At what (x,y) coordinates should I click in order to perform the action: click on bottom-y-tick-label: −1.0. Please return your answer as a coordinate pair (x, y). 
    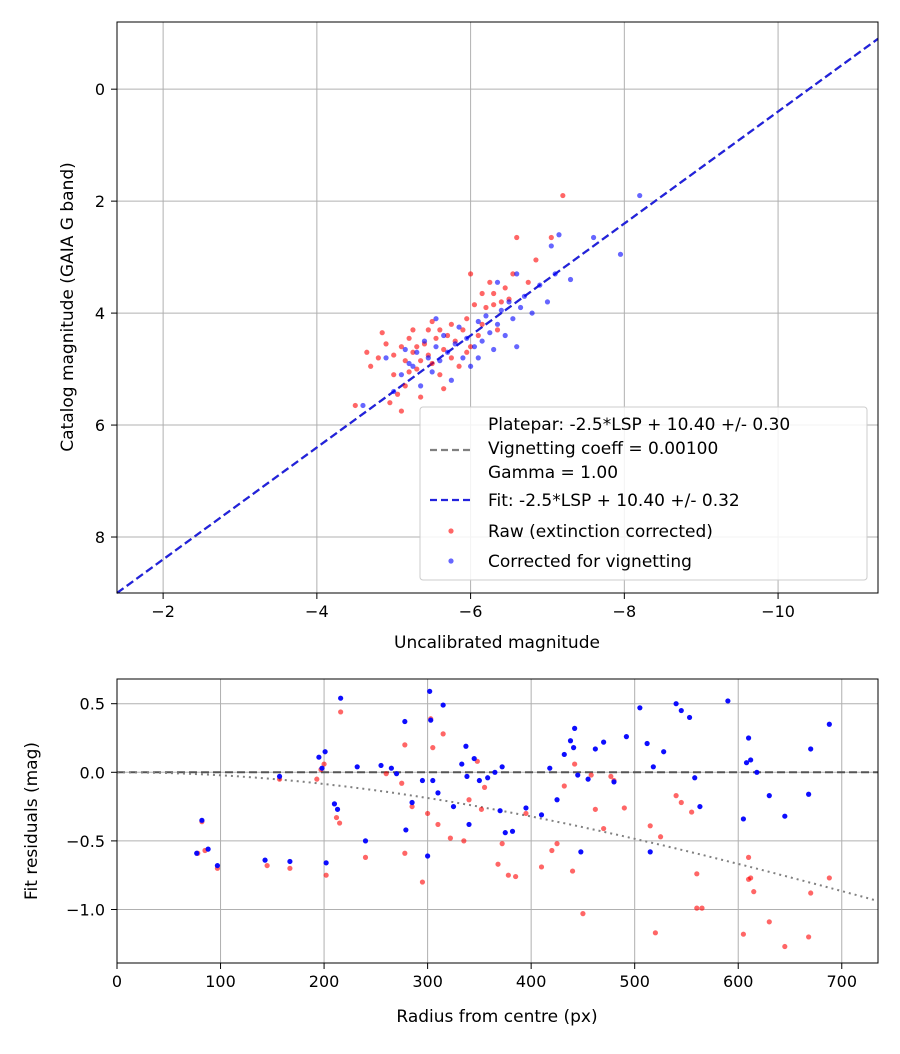
    Looking at the image, I should click on (85, 909).